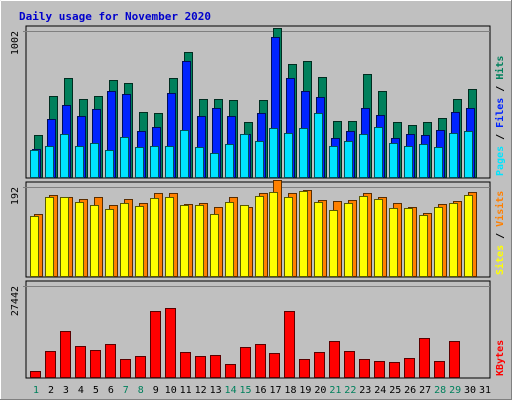 The width and height of the screenshot is (512, 400). I want to click on x-tick-label-21: 21, so click(335, 390).